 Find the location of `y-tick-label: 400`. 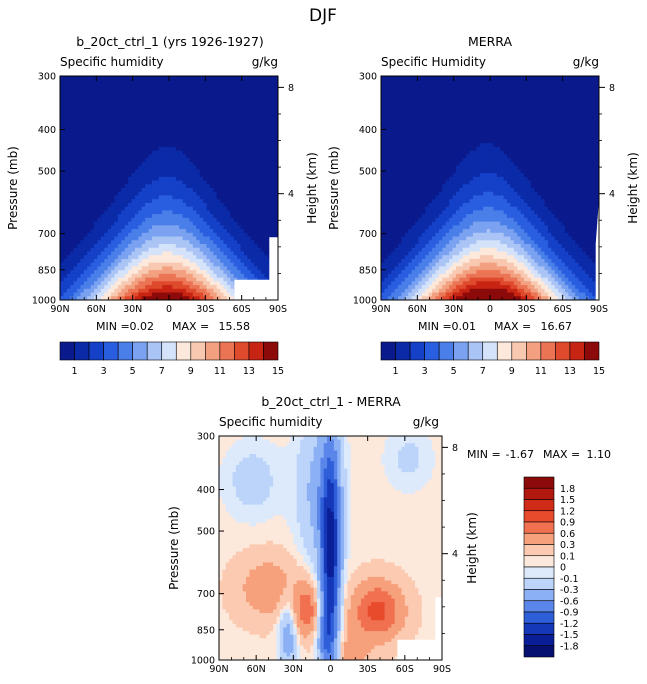

y-tick-label: 400 is located at coordinates (47, 130).